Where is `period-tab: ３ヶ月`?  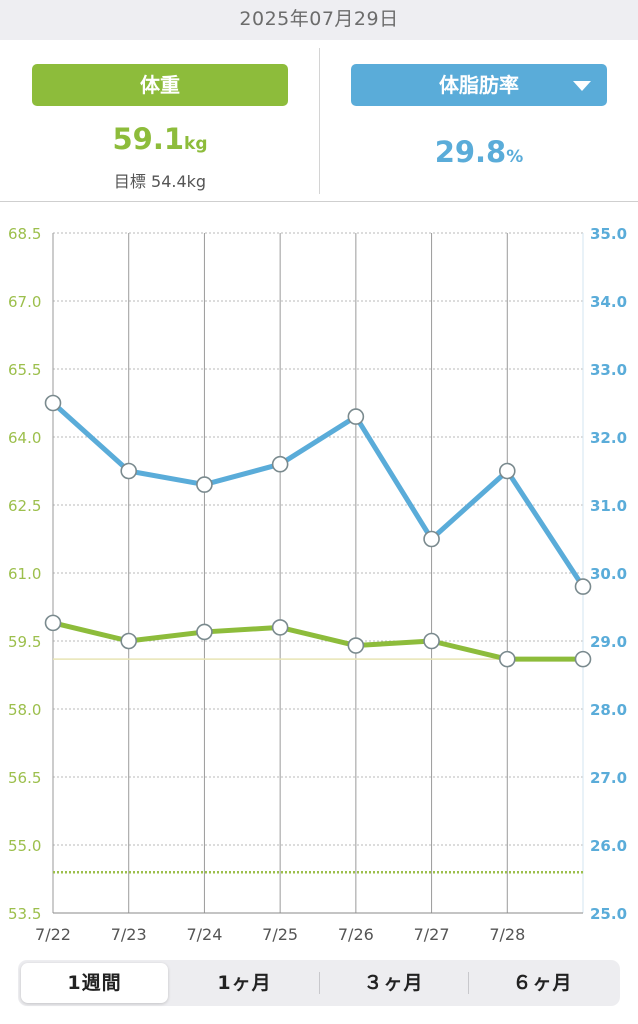
period-tab: ３ヶ月 is located at coordinates (393, 983).